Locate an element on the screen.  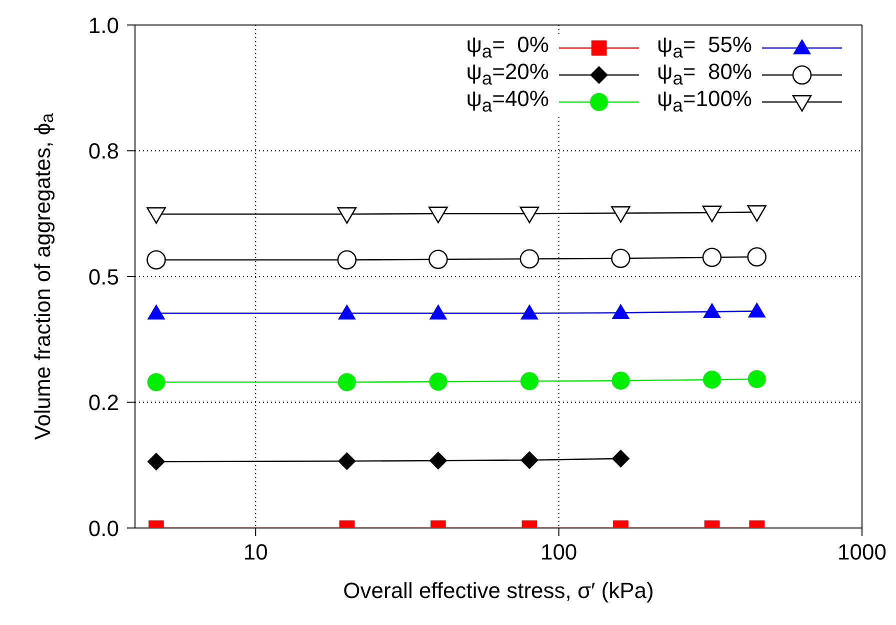
legend-label: ψ$_{a}$=100% is located at coordinates (704, 101).